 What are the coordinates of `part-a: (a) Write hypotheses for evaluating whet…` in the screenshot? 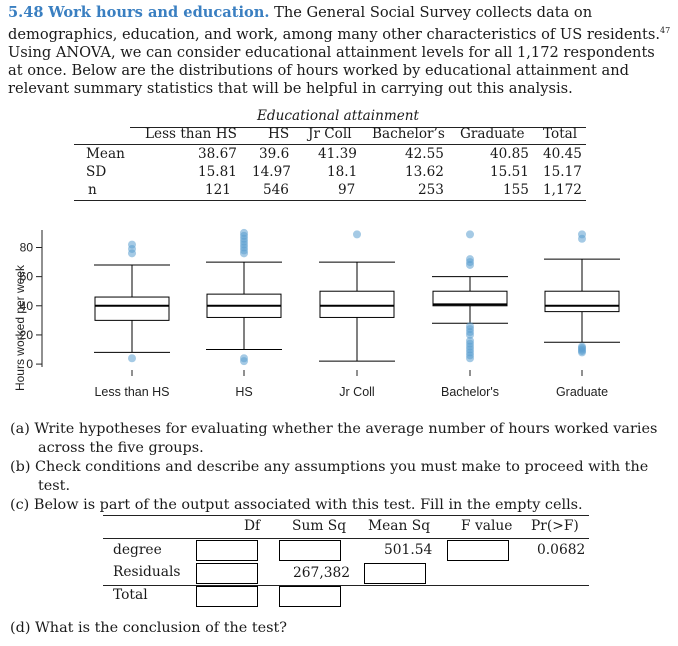 It's located at (334, 438).